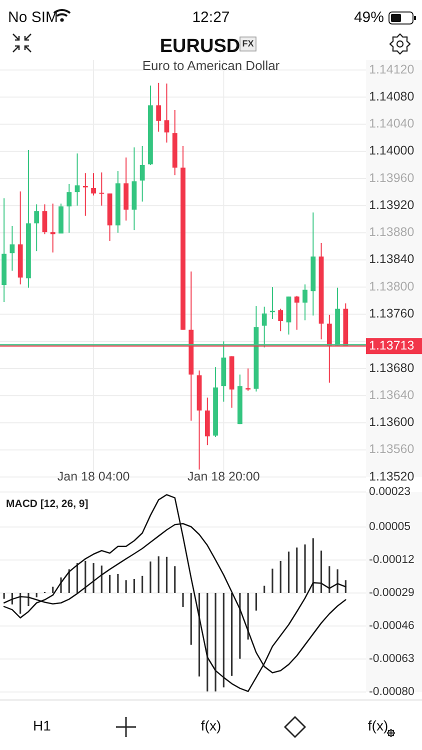 The width and height of the screenshot is (422, 750). I want to click on y-tick-label: 1.13840, so click(391, 259).